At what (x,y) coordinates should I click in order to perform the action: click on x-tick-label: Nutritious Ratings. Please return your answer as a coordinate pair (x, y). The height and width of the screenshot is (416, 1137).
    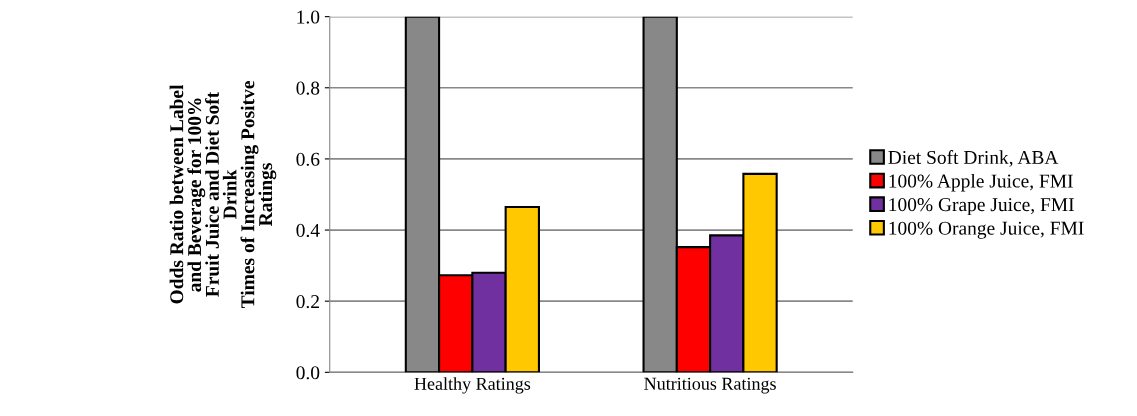
    Looking at the image, I should click on (710, 385).